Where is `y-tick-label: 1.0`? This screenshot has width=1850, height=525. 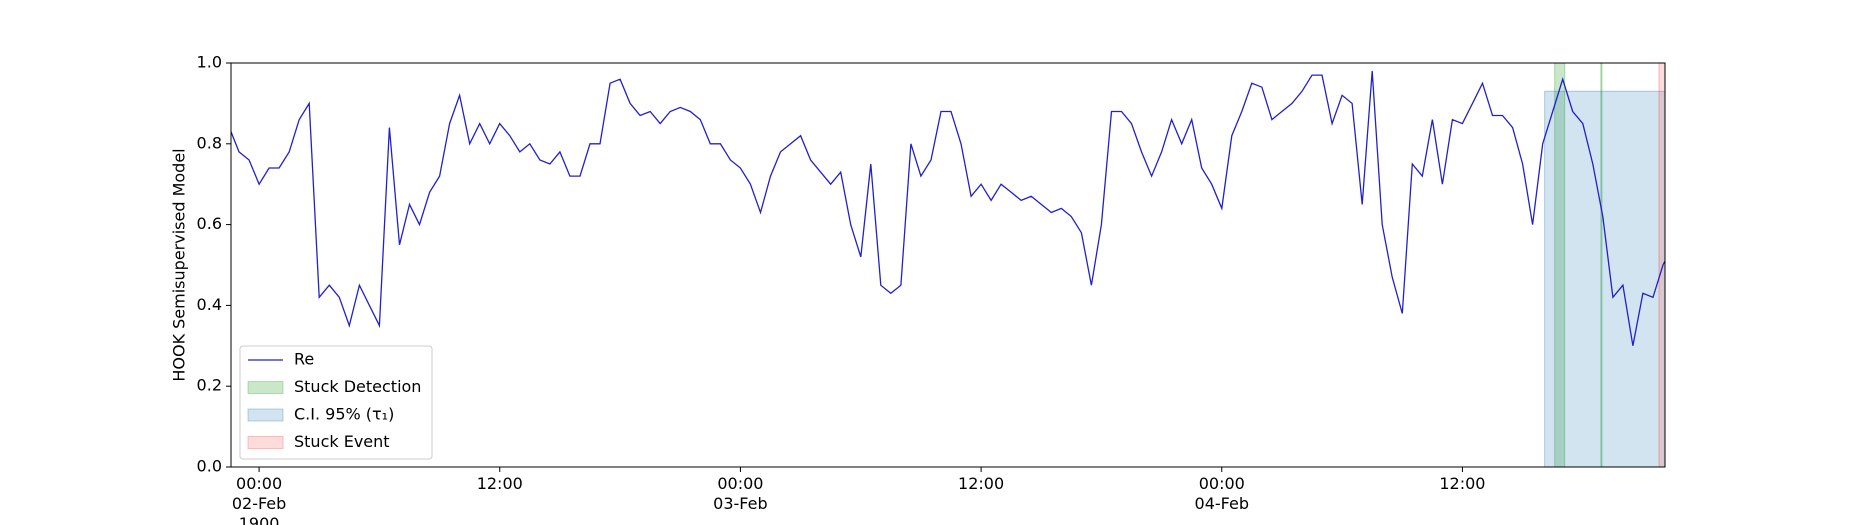 y-tick-label: 1.0 is located at coordinates (209, 62).